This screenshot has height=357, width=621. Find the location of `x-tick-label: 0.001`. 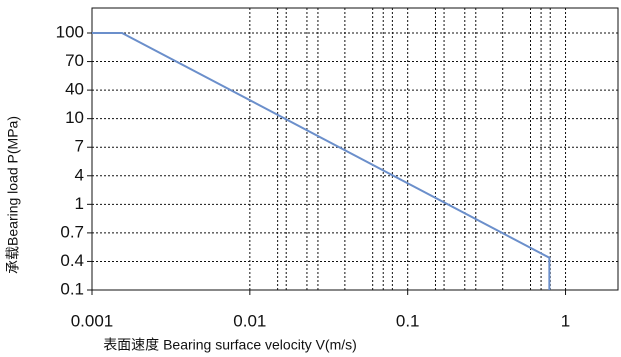

x-tick-label: 0.001 is located at coordinates (92, 320).